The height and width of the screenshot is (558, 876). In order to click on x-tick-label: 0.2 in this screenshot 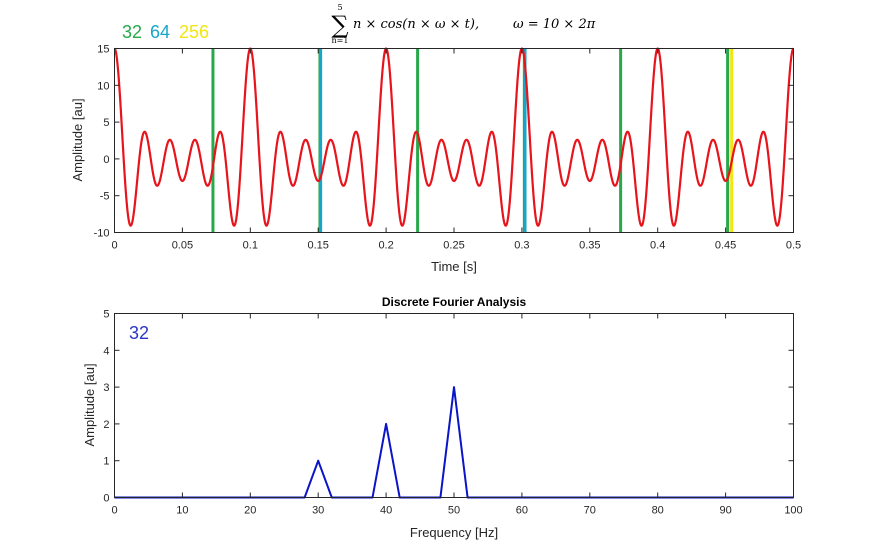, I will do `click(385, 246)`.